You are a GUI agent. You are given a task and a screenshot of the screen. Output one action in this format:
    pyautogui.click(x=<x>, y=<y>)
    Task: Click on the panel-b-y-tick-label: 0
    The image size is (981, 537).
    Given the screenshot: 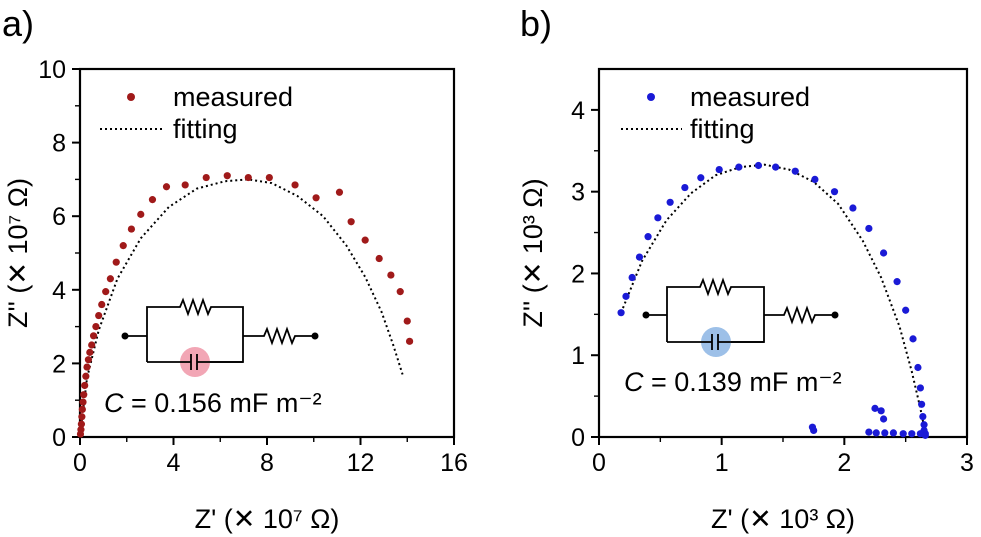 What is the action you would take?
    pyautogui.click(x=578, y=438)
    